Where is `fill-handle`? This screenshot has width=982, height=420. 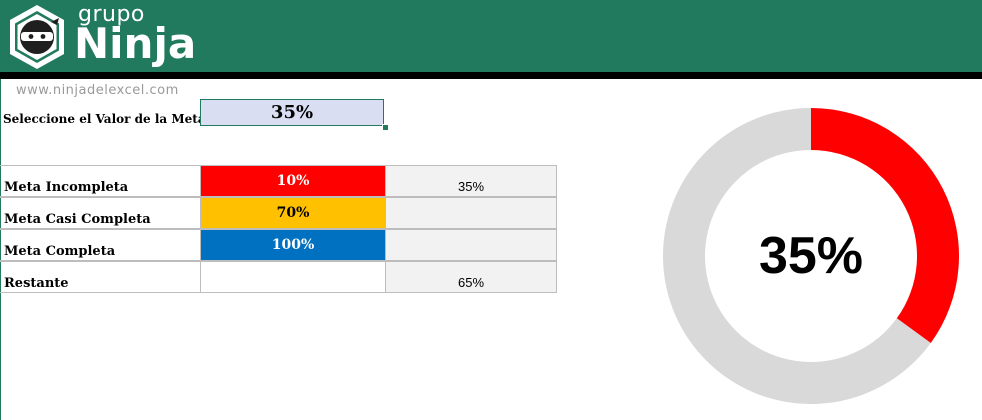 fill-handle is located at coordinates (385, 127).